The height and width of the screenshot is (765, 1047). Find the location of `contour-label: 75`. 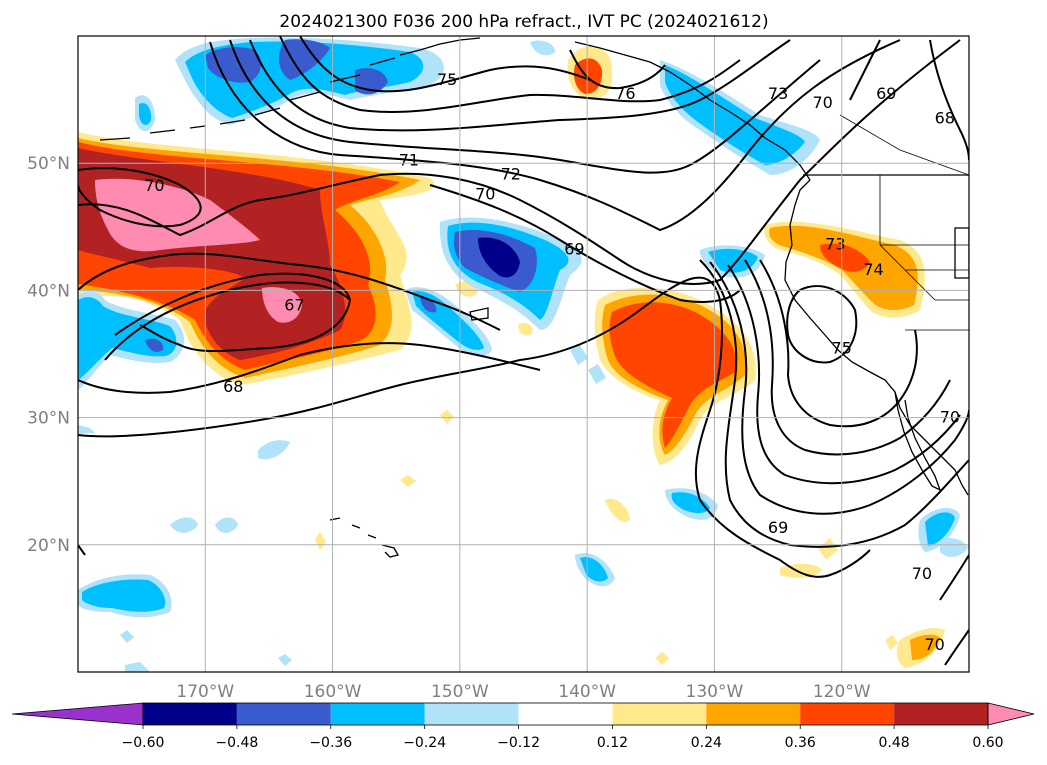

contour-label: 75 is located at coordinates (447, 79).